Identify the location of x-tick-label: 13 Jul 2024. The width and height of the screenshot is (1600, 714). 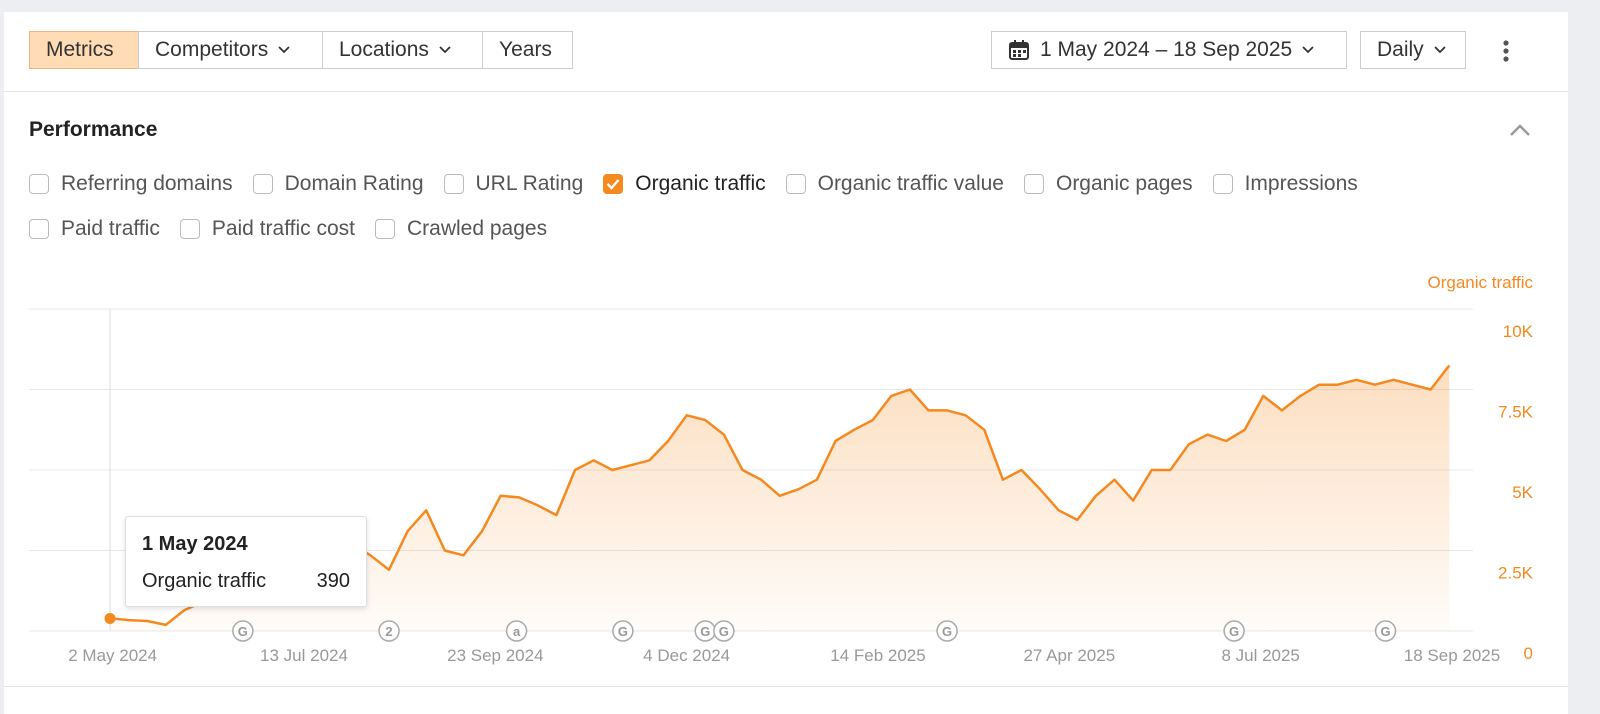
(304, 655).